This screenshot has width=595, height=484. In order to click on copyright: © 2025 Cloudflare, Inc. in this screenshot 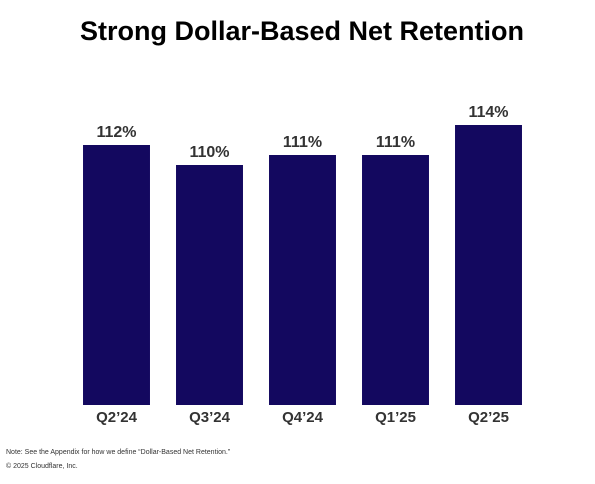, I will do `click(42, 466)`.